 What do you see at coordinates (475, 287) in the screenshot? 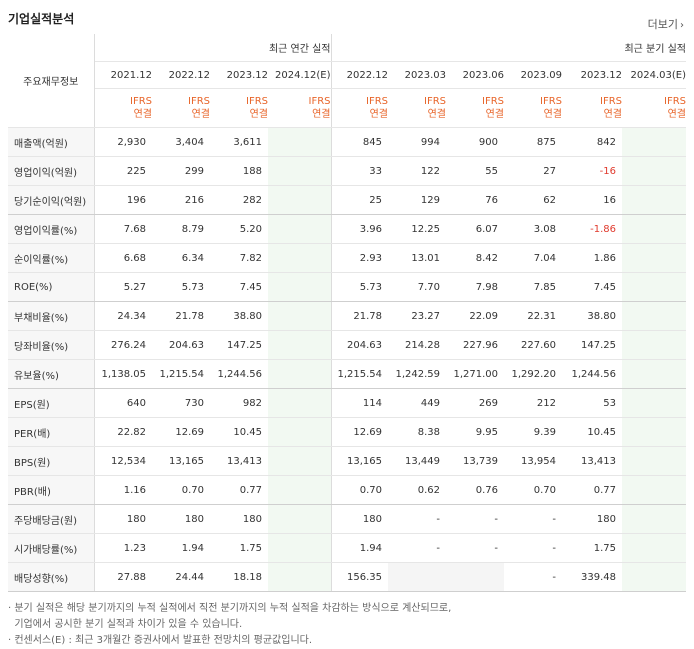
I see `quarter-value-cell: 7.98` at bounding box center [475, 287].